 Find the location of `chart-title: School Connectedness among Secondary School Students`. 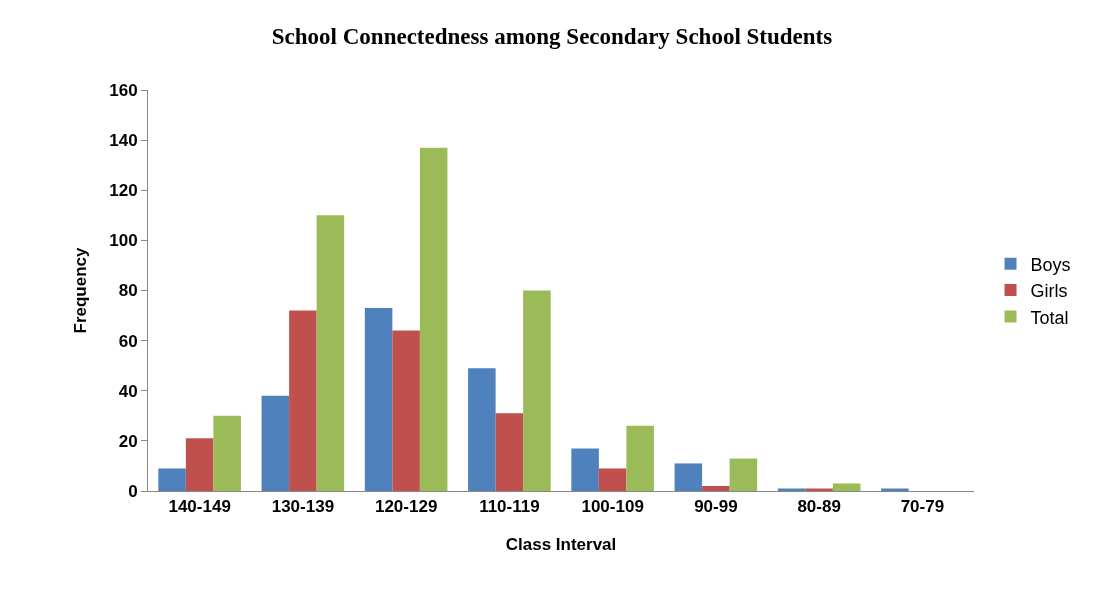

chart-title: School Connectedness among Secondary School Students is located at coordinates (552, 36).